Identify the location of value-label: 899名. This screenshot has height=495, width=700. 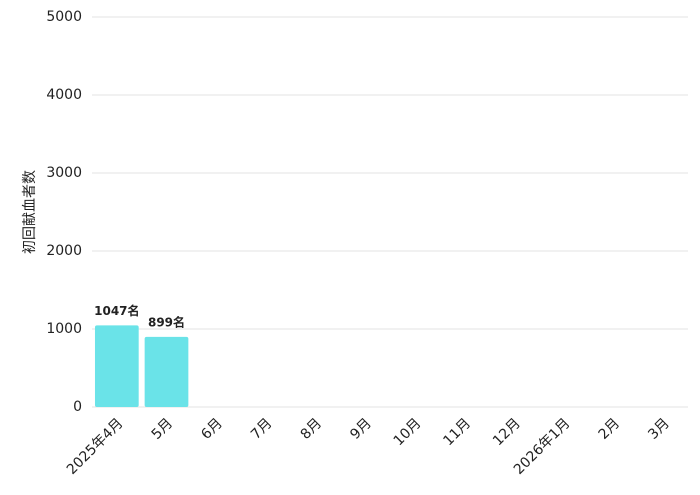
(166, 321).